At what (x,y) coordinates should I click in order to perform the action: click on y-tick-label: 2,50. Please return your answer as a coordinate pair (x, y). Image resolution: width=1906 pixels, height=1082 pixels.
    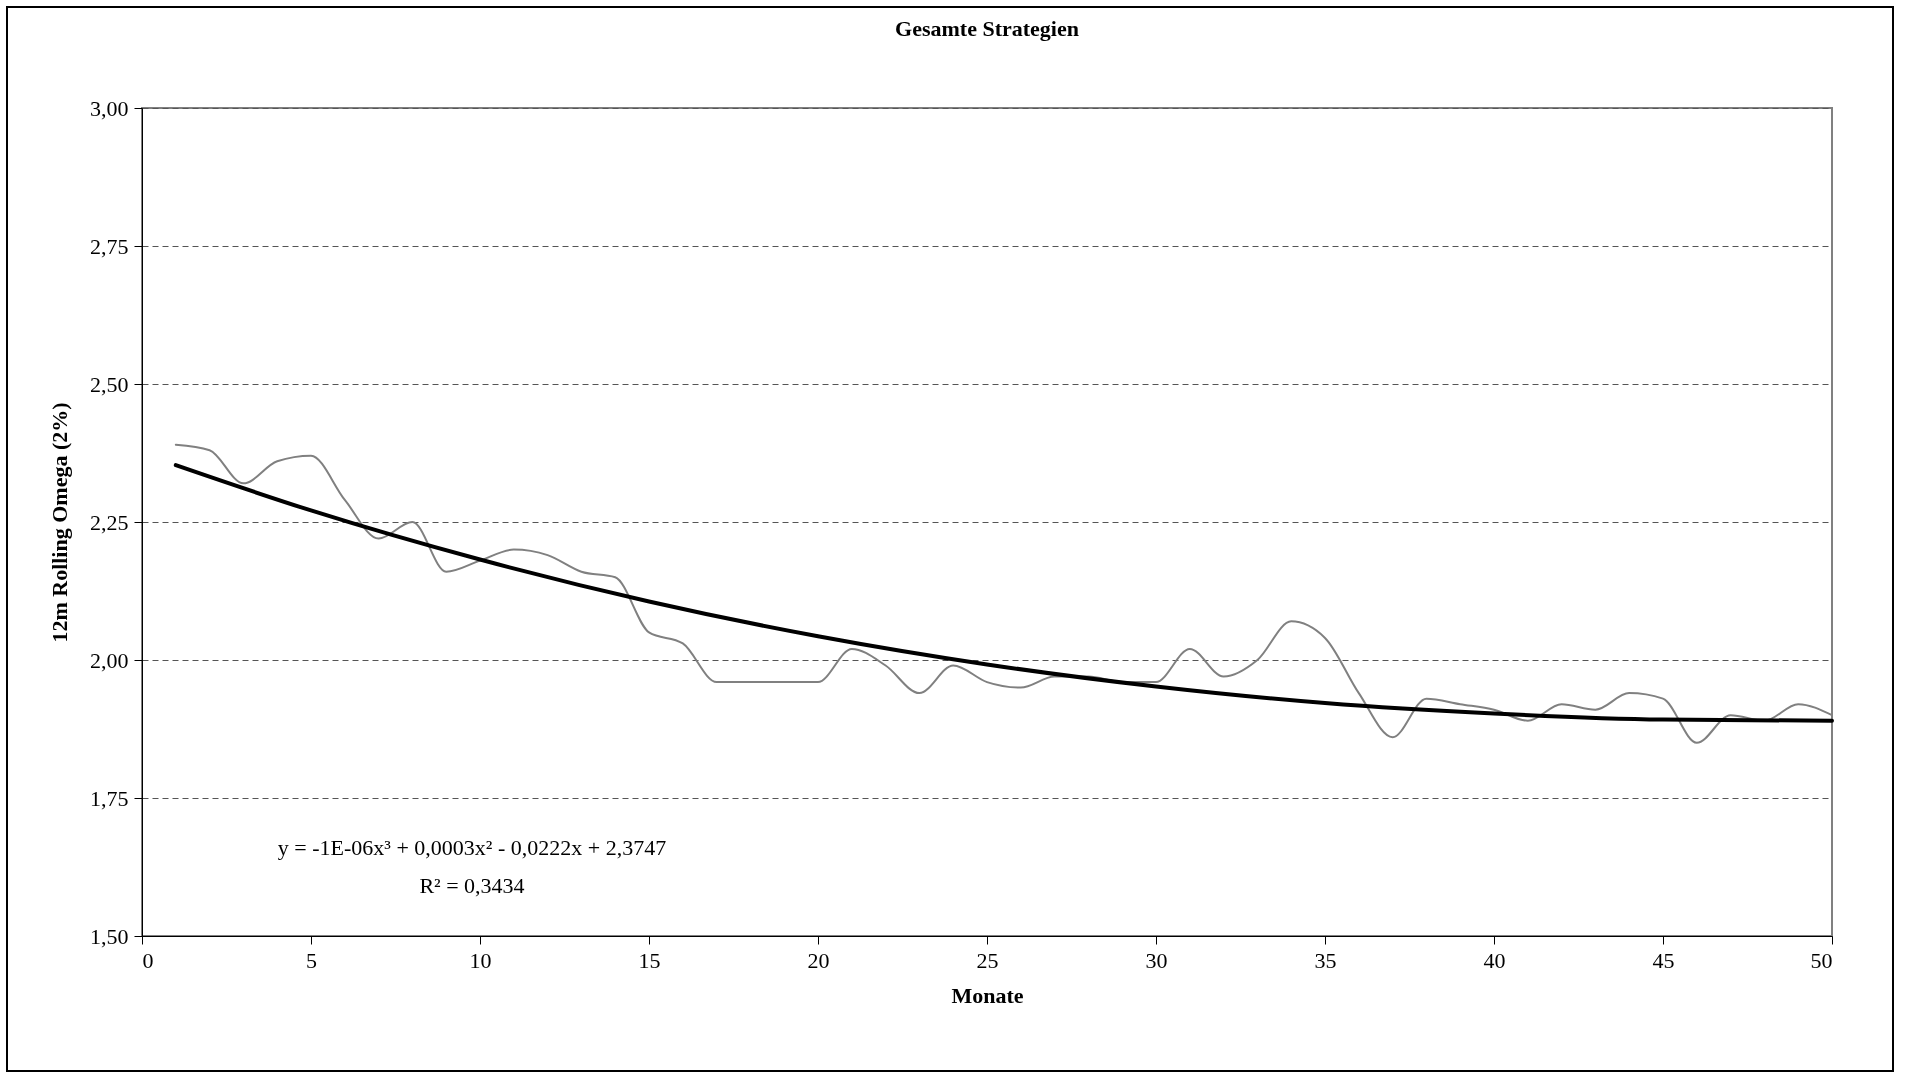
    Looking at the image, I should click on (109, 384).